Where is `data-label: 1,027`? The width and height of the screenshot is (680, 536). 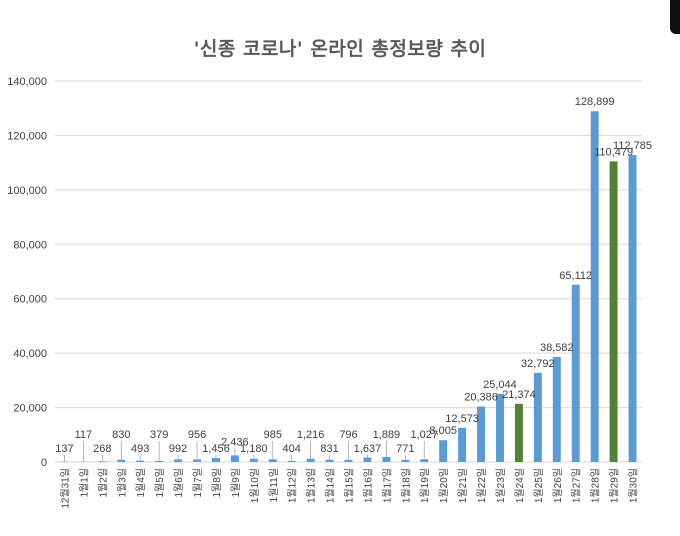 data-label: 1,027 is located at coordinates (424, 435).